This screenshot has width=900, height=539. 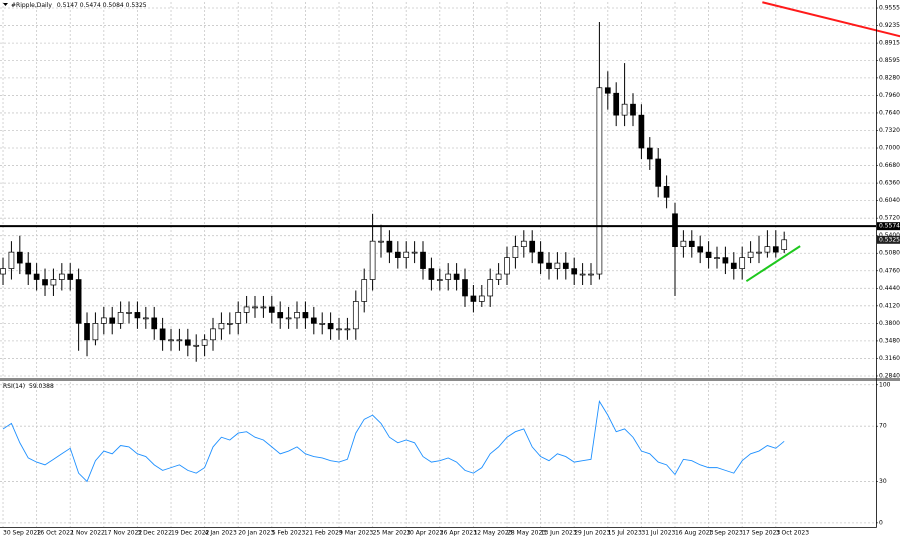 What do you see at coordinates (256, 533) in the screenshot?
I see `x-tick-label: 20 Jan 2023` at bounding box center [256, 533].